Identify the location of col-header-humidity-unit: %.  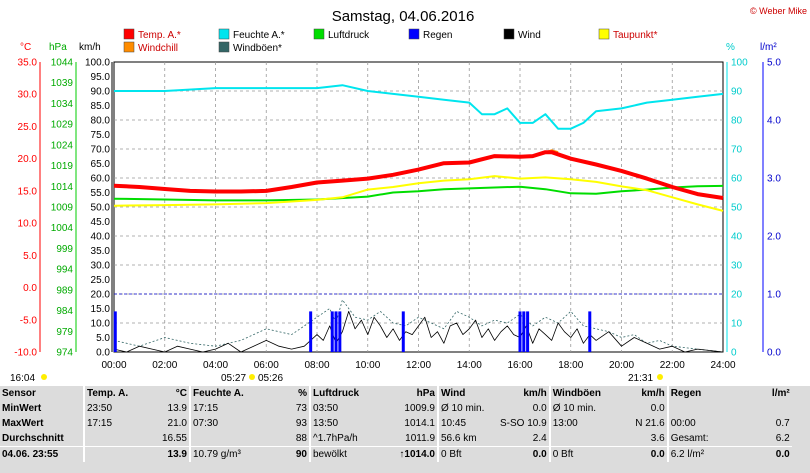
(302, 393).